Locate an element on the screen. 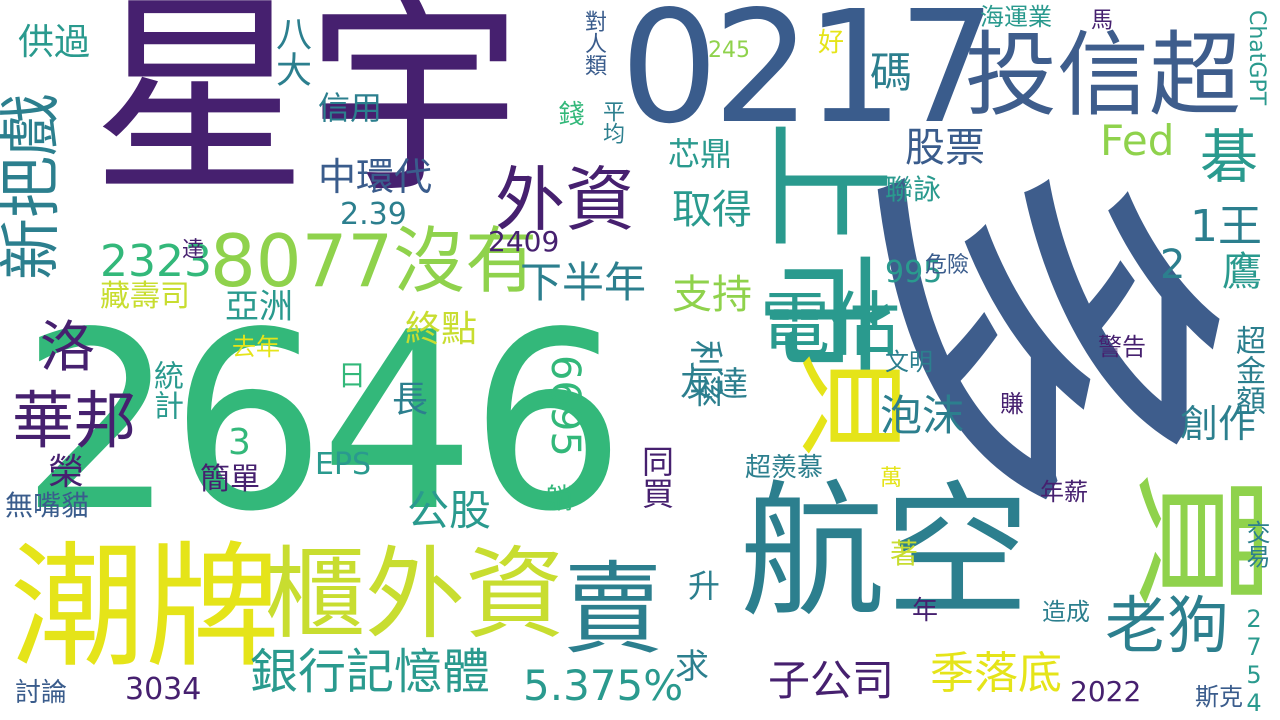  word: 支持 is located at coordinates (712, 295).